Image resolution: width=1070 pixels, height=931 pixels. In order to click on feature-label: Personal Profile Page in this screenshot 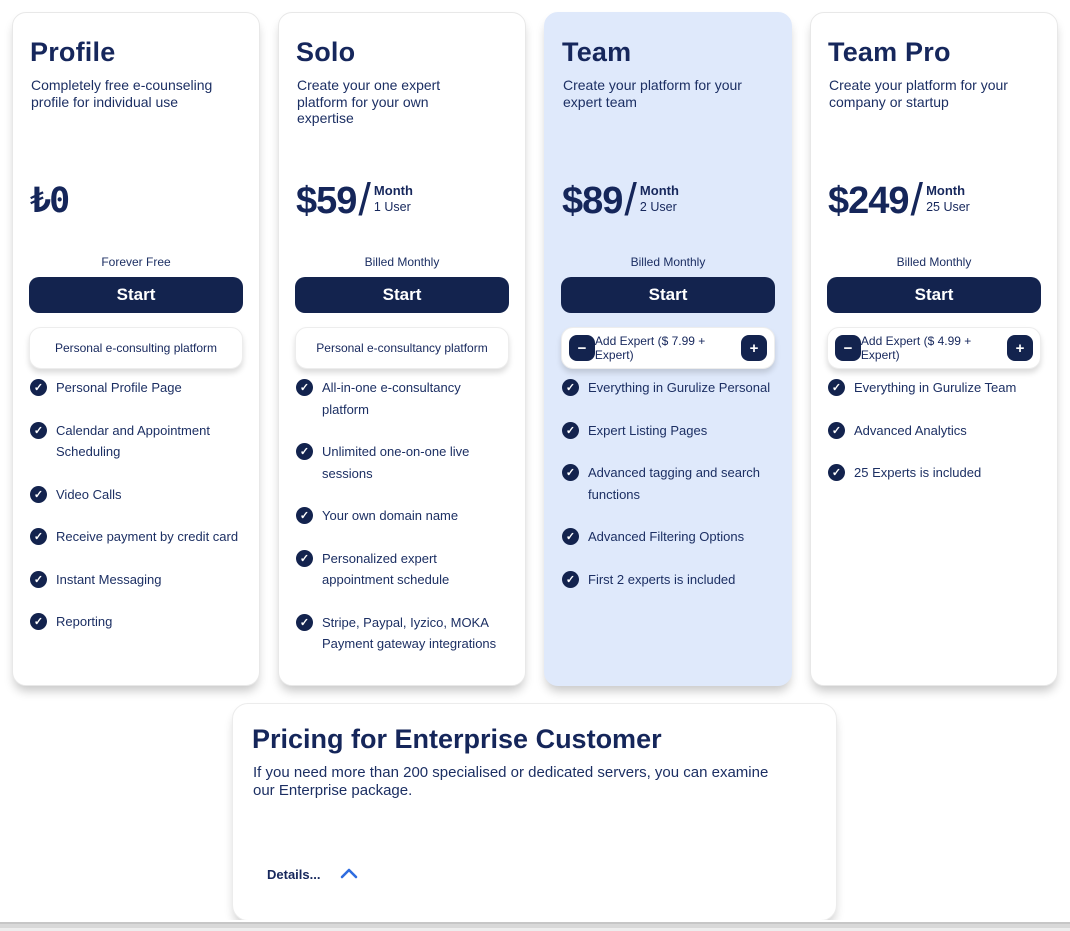, I will do `click(119, 387)`.